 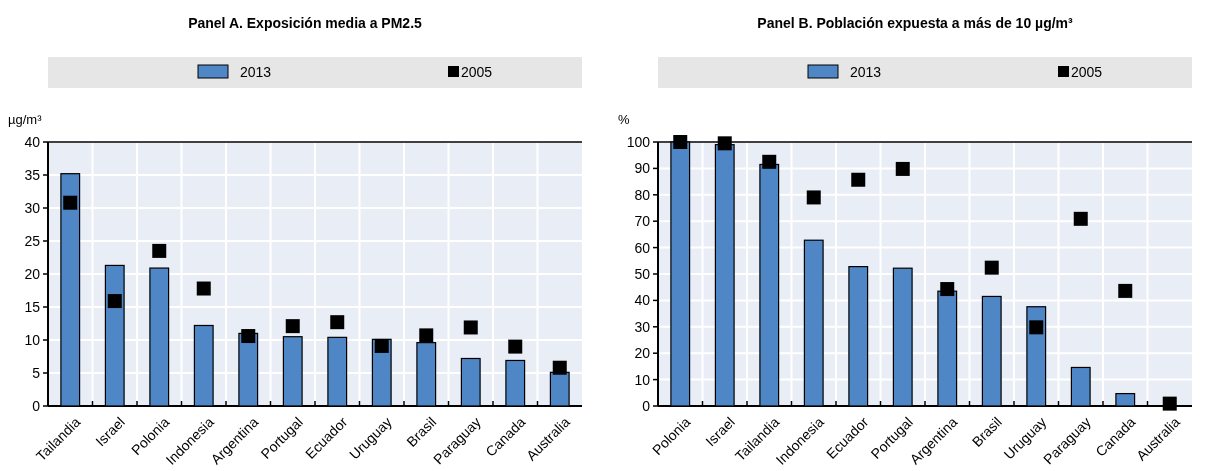 What do you see at coordinates (32, 306) in the screenshot?
I see `y-tick-label: 15` at bounding box center [32, 306].